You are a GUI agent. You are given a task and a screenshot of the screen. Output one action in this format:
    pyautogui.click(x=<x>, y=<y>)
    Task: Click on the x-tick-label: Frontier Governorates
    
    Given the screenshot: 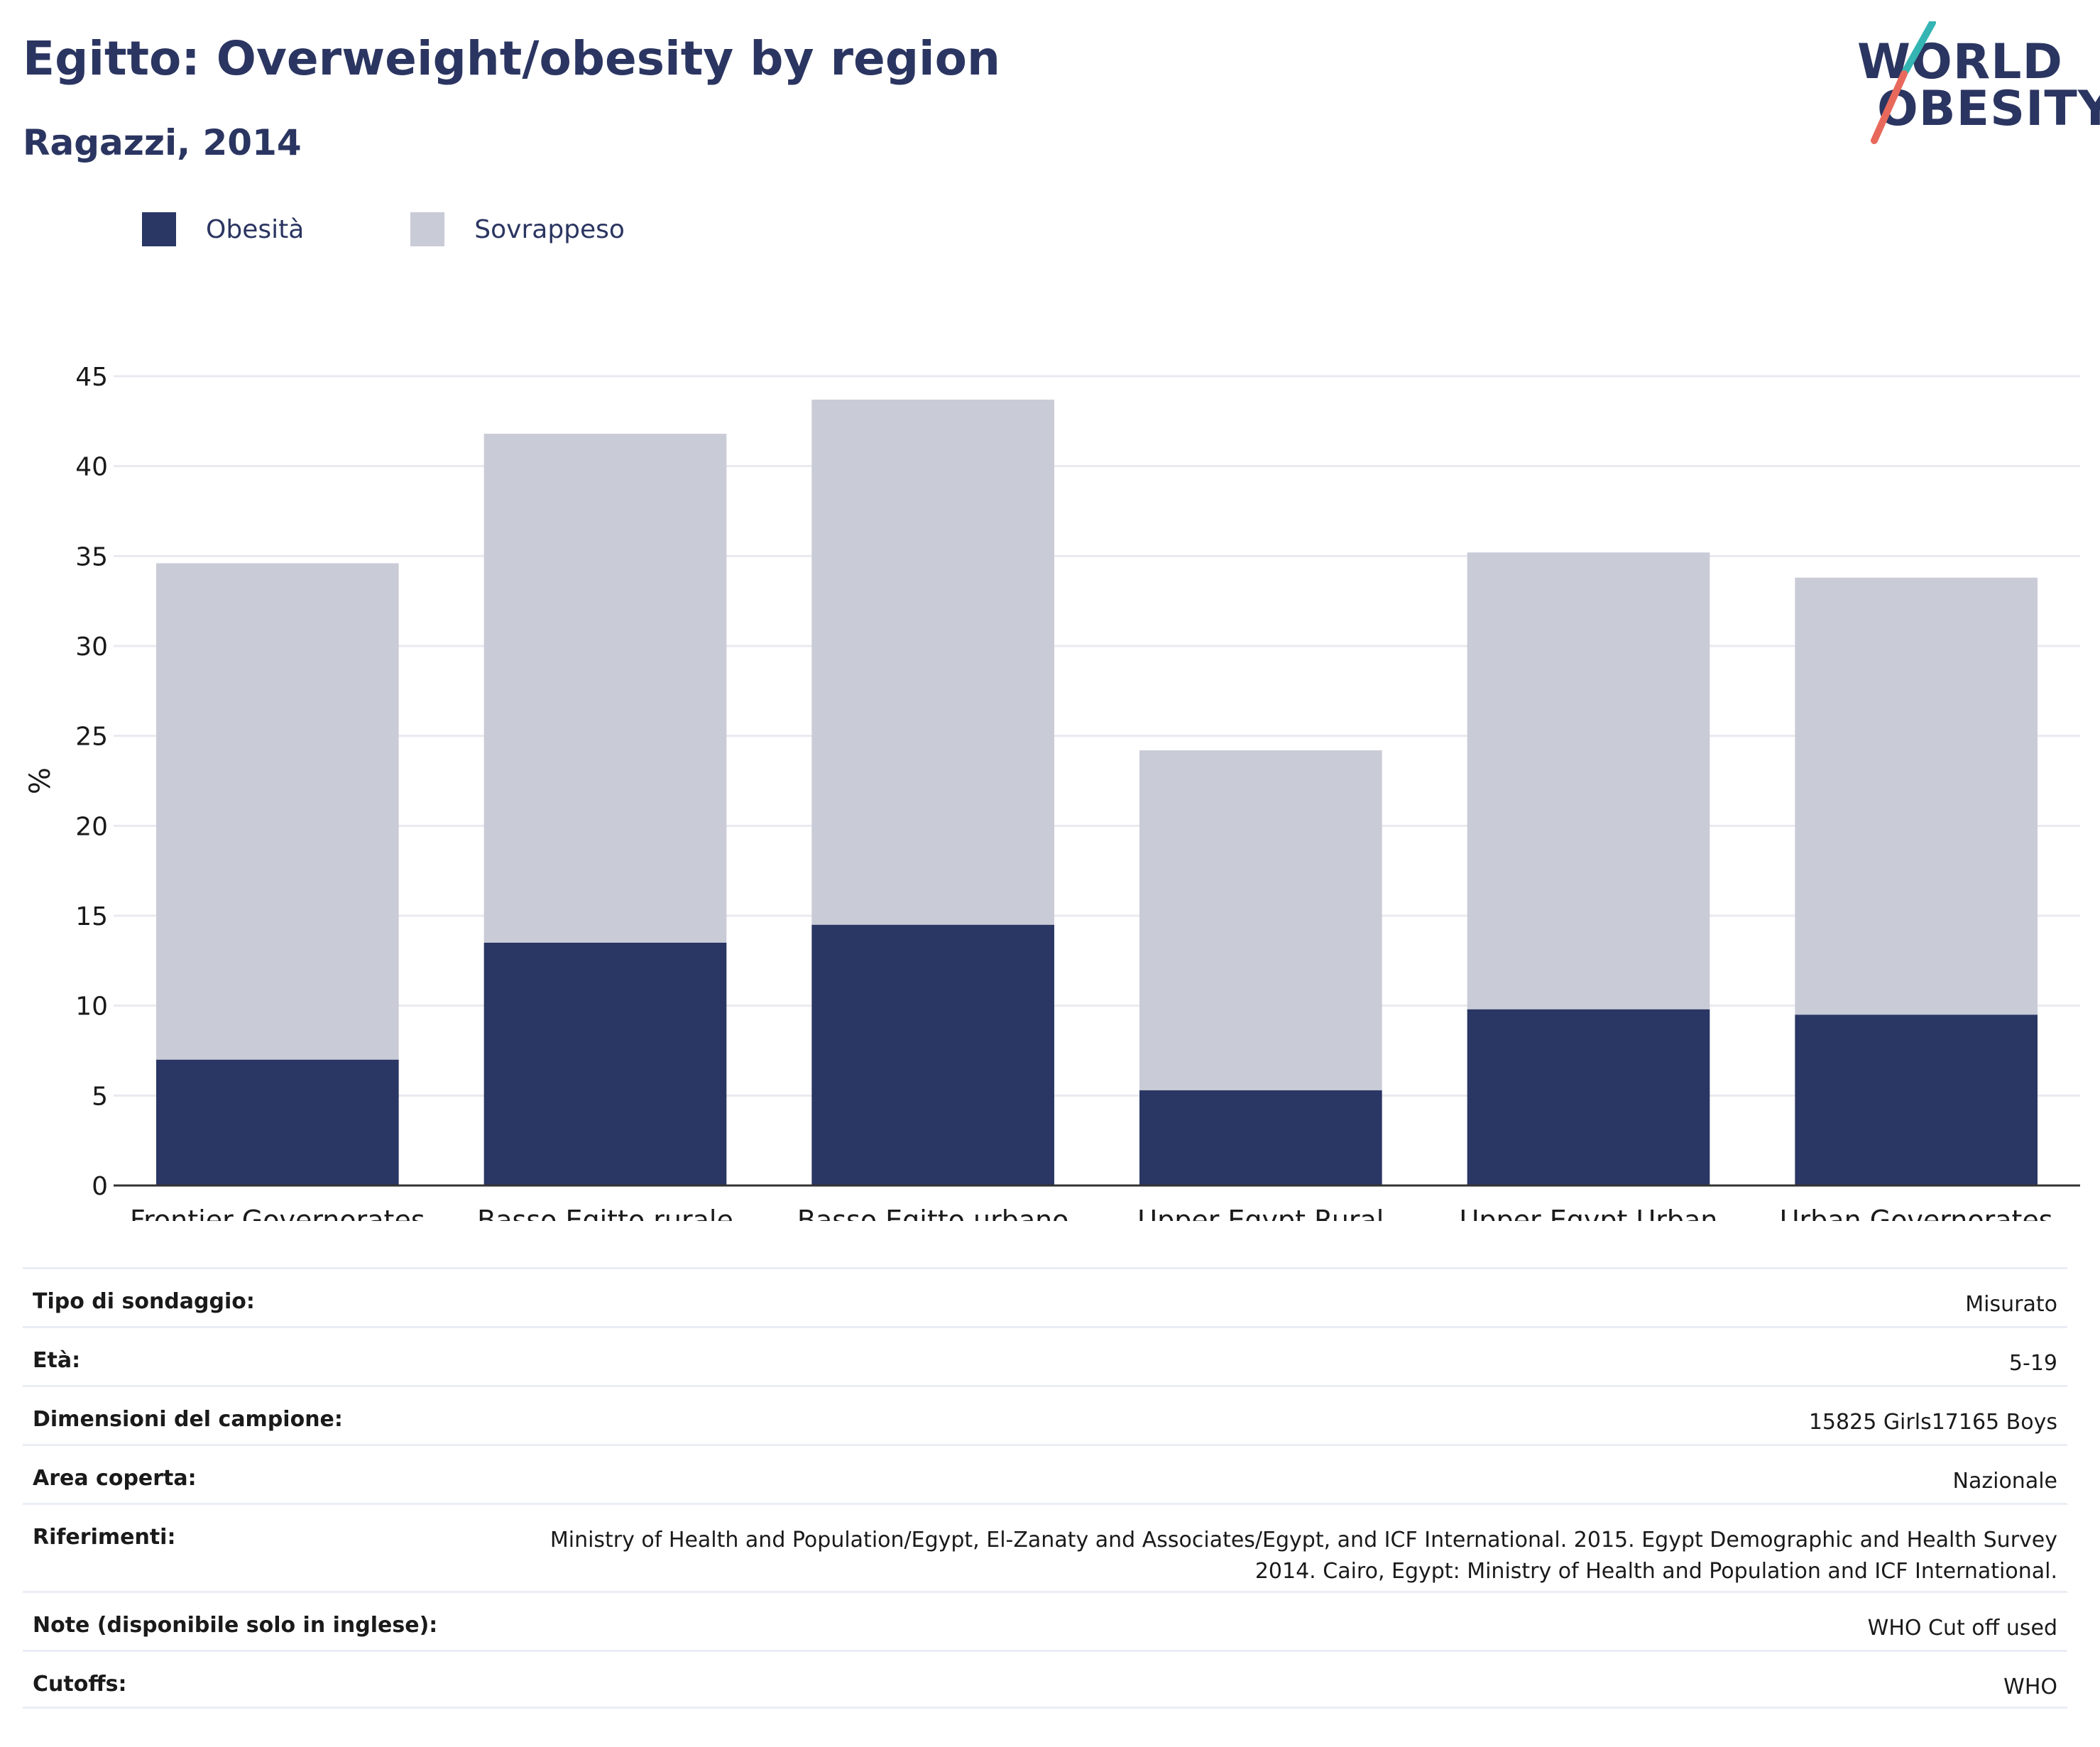 What is the action you would take?
    pyautogui.click(x=277, y=1213)
    